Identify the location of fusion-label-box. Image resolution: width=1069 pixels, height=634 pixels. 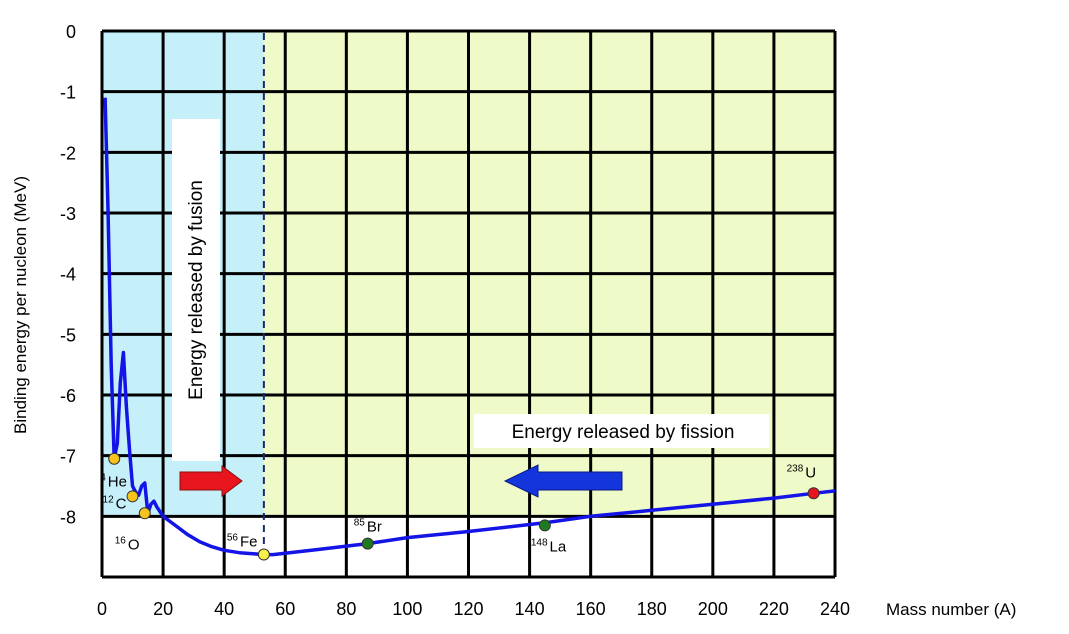
(196, 290).